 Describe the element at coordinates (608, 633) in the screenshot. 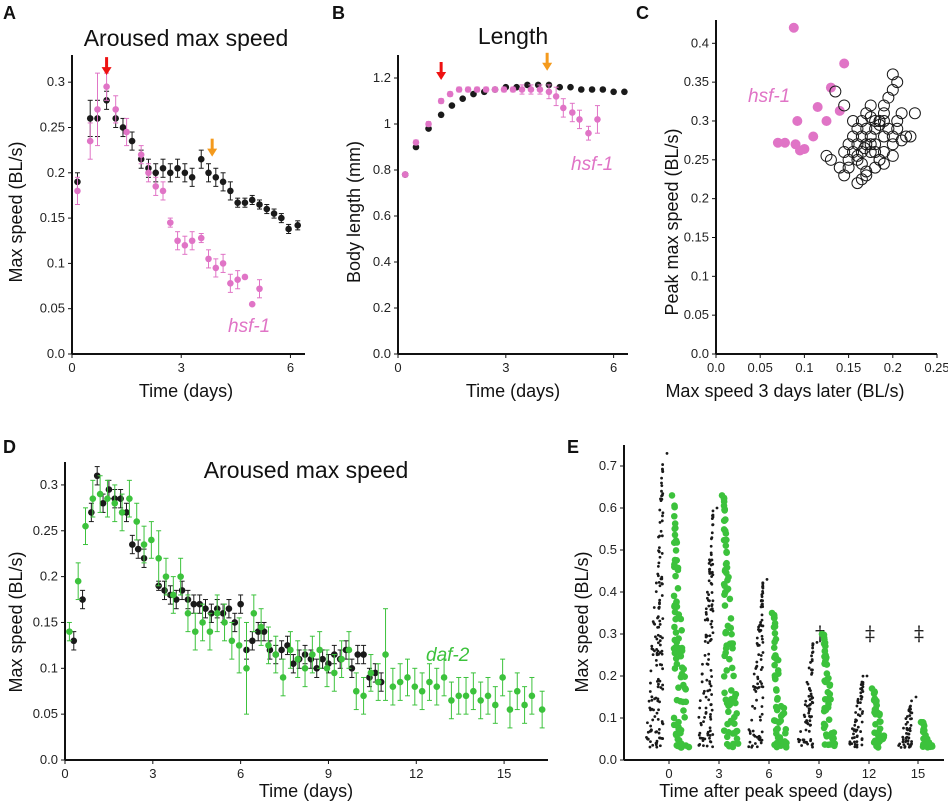

I see `panel-e-ytick-label: 0.3` at that location.